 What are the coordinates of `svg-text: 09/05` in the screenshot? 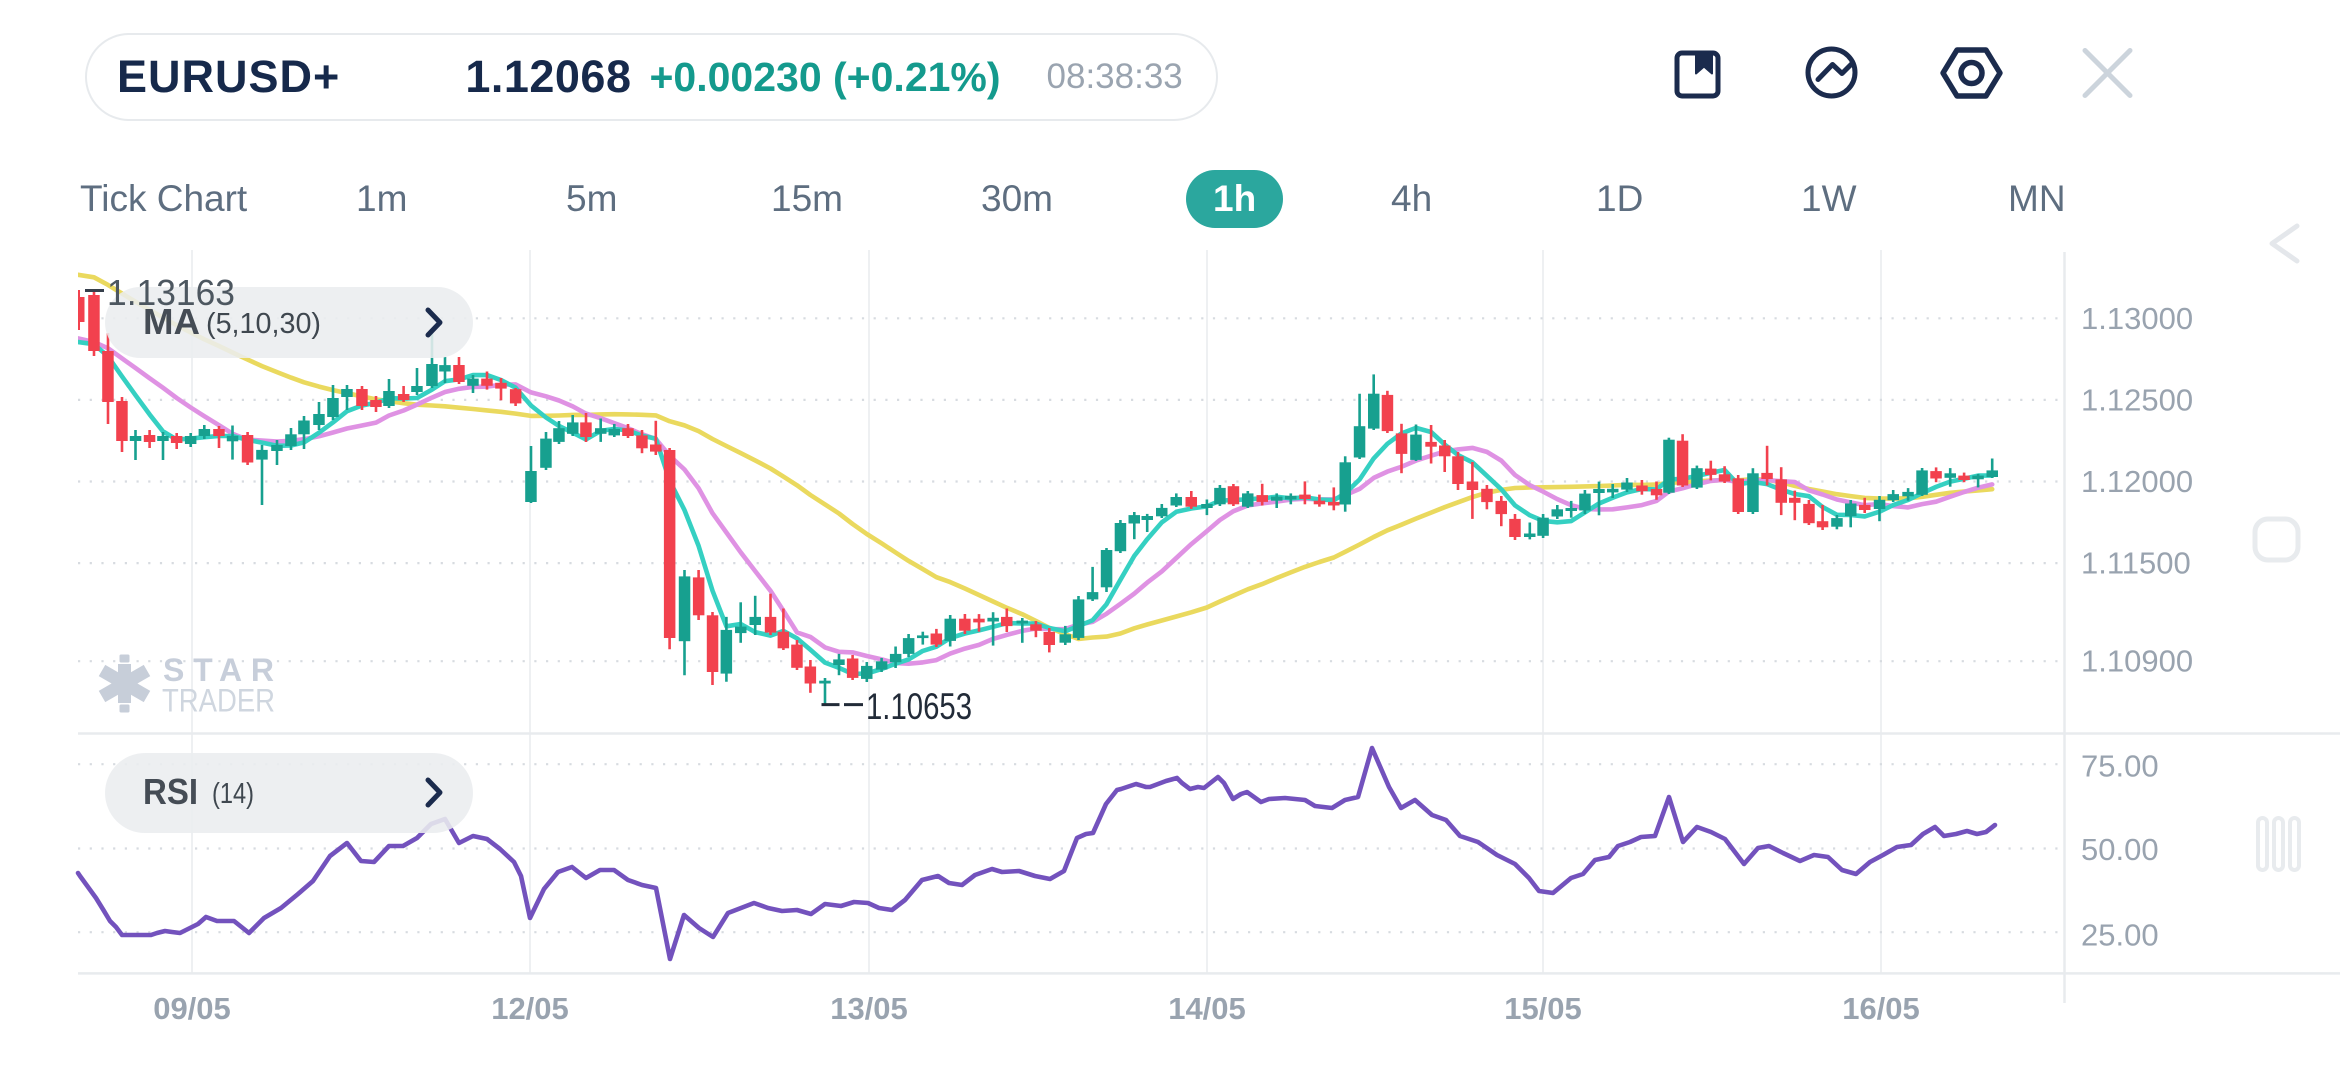 It's located at (192, 1008).